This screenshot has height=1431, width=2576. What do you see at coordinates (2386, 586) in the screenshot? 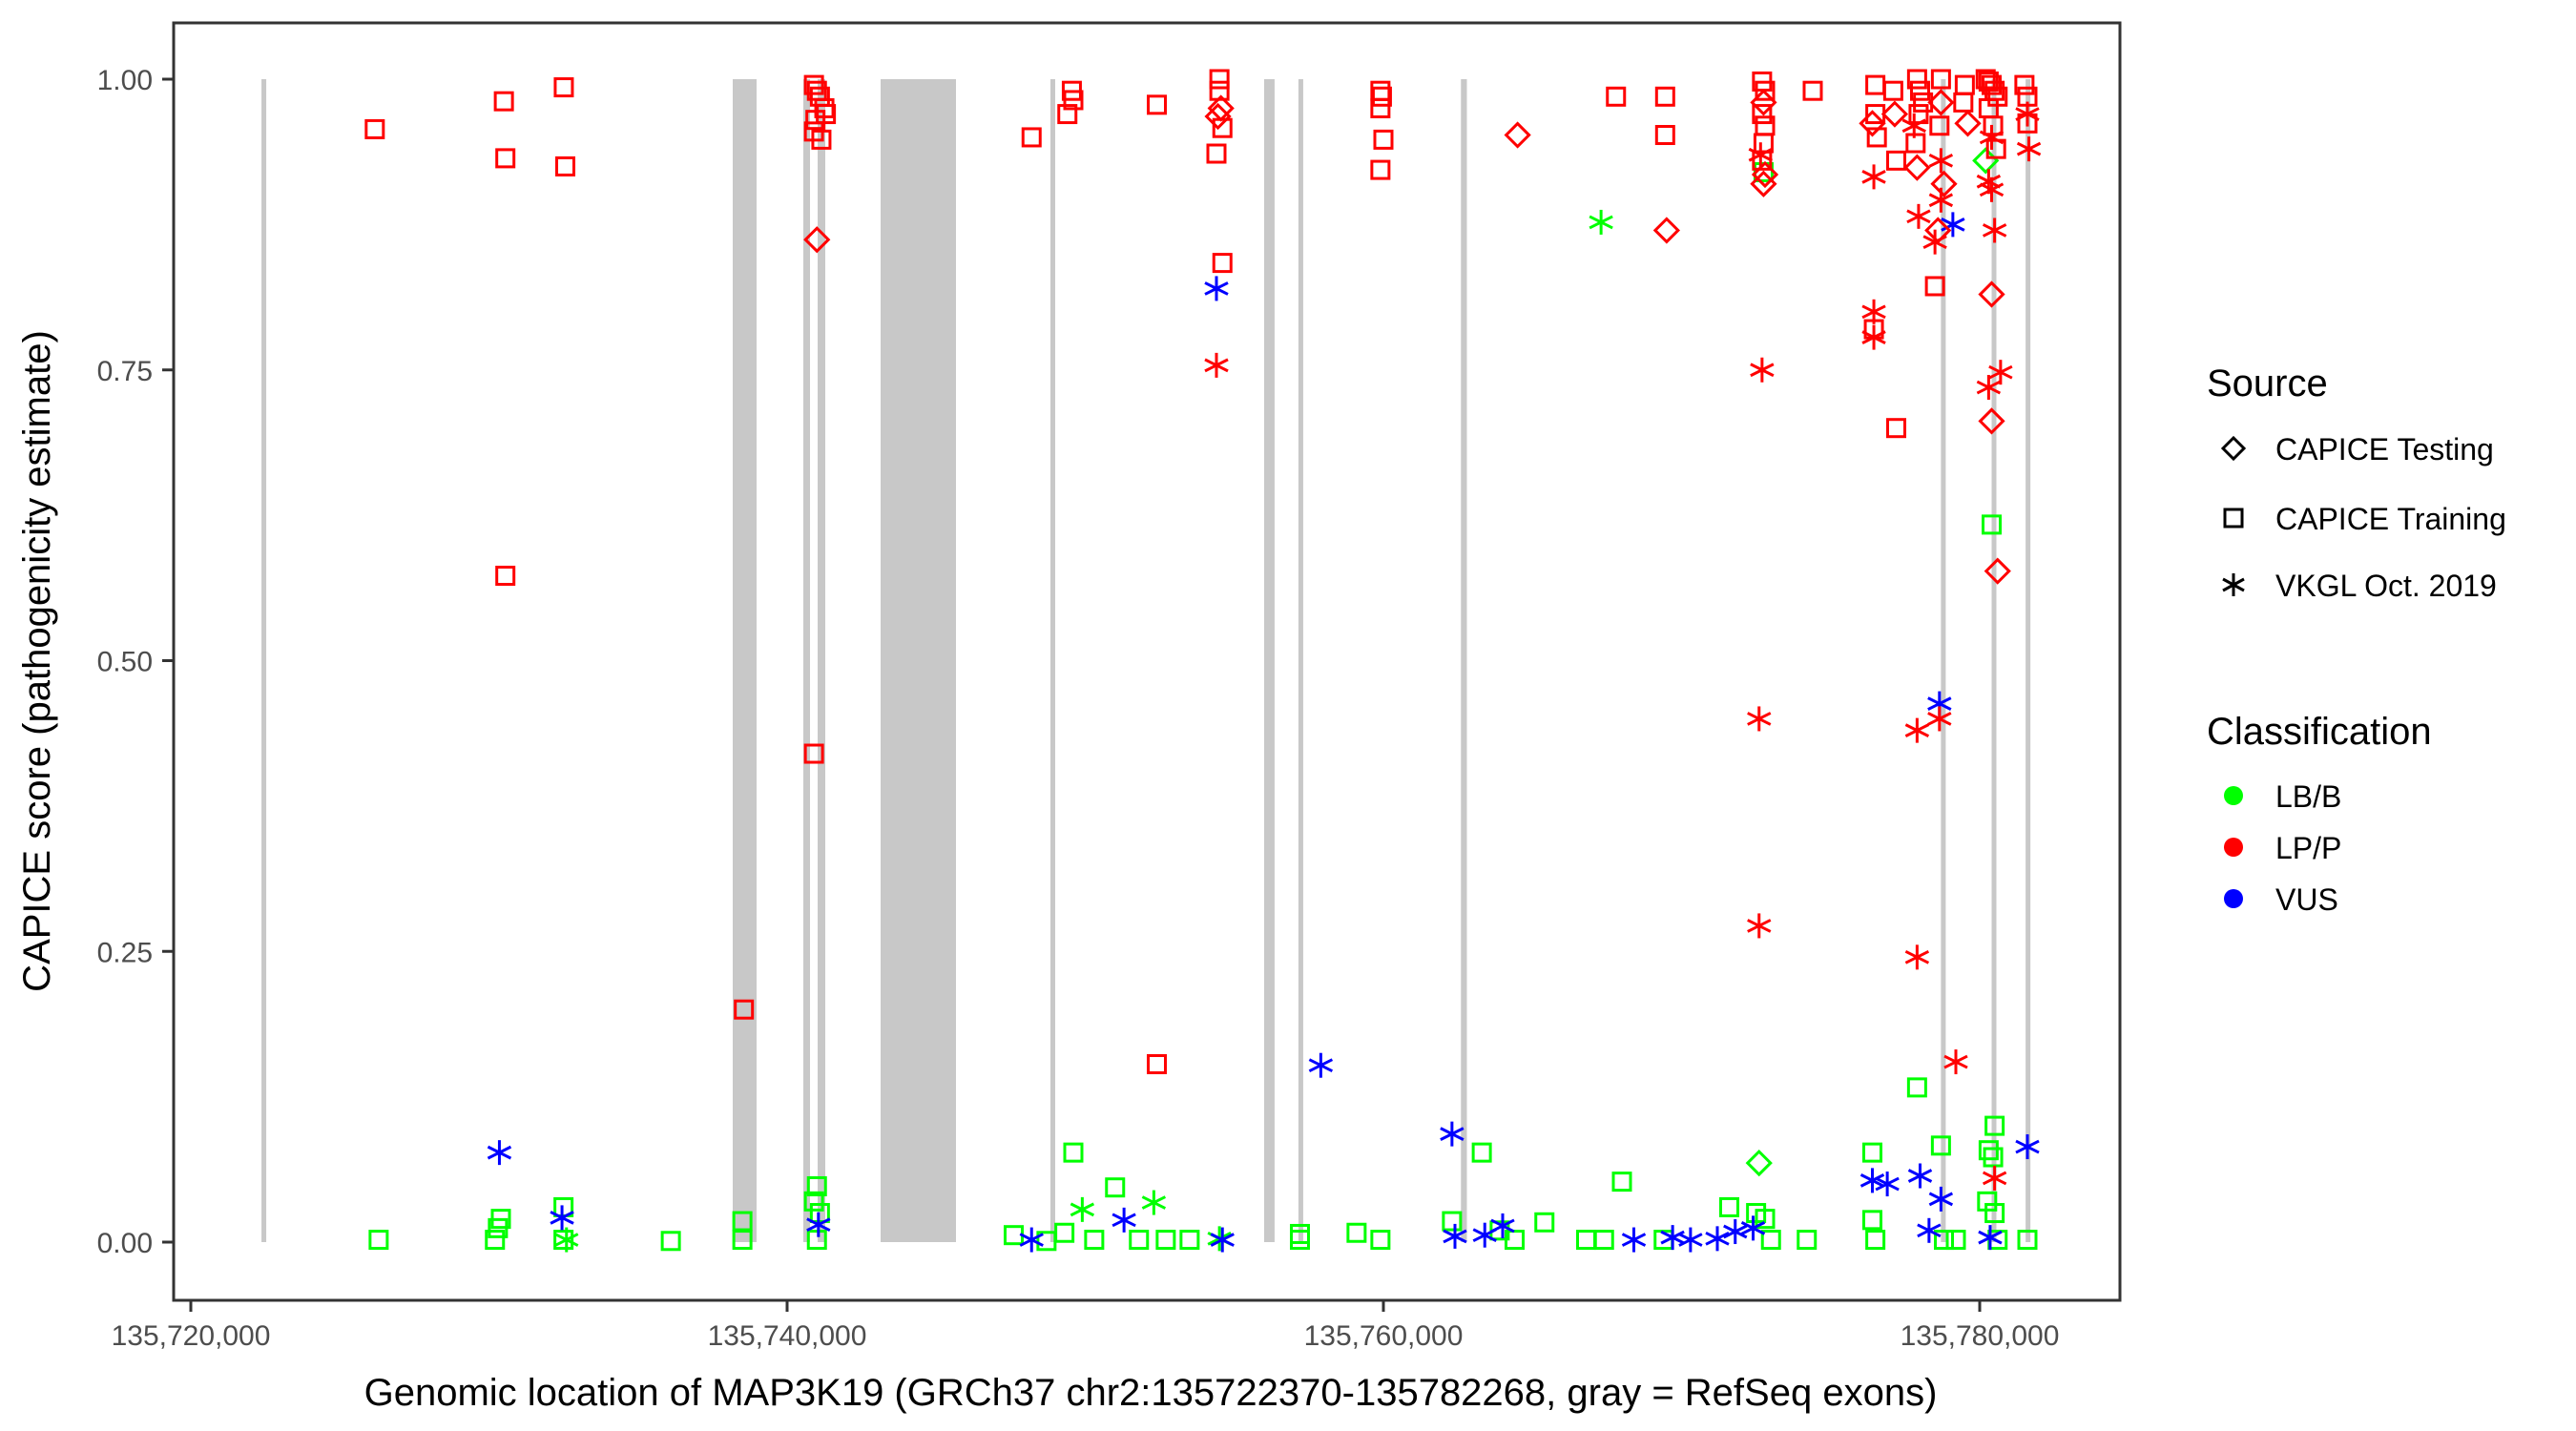
I see `legend-label-vkgl: VKGL Oct. 2019` at bounding box center [2386, 586].